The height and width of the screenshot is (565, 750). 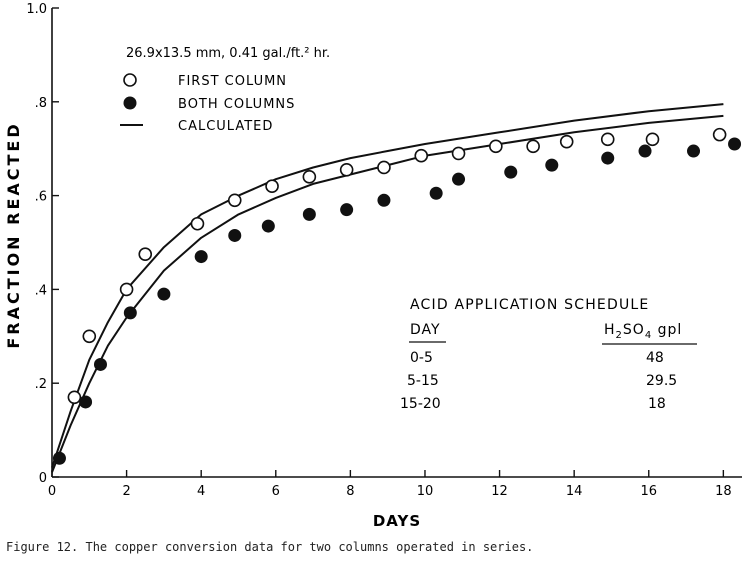 What do you see at coordinates (421, 358) in the screenshot?
I see `schedule-row-day: 0-5` at bounding box center [421, 358].